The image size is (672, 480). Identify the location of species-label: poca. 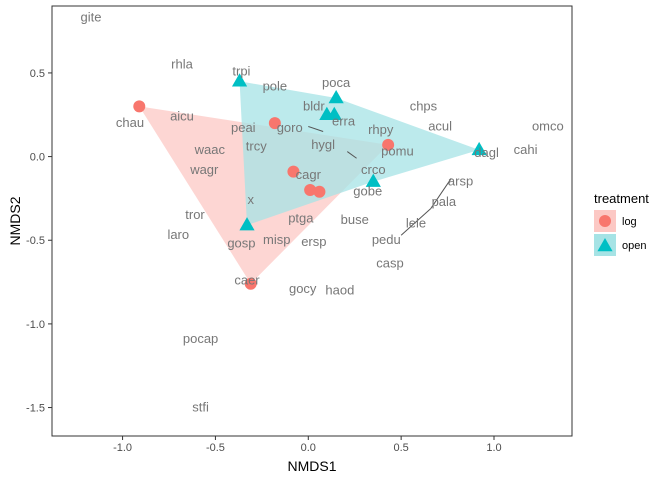
(336, 82).